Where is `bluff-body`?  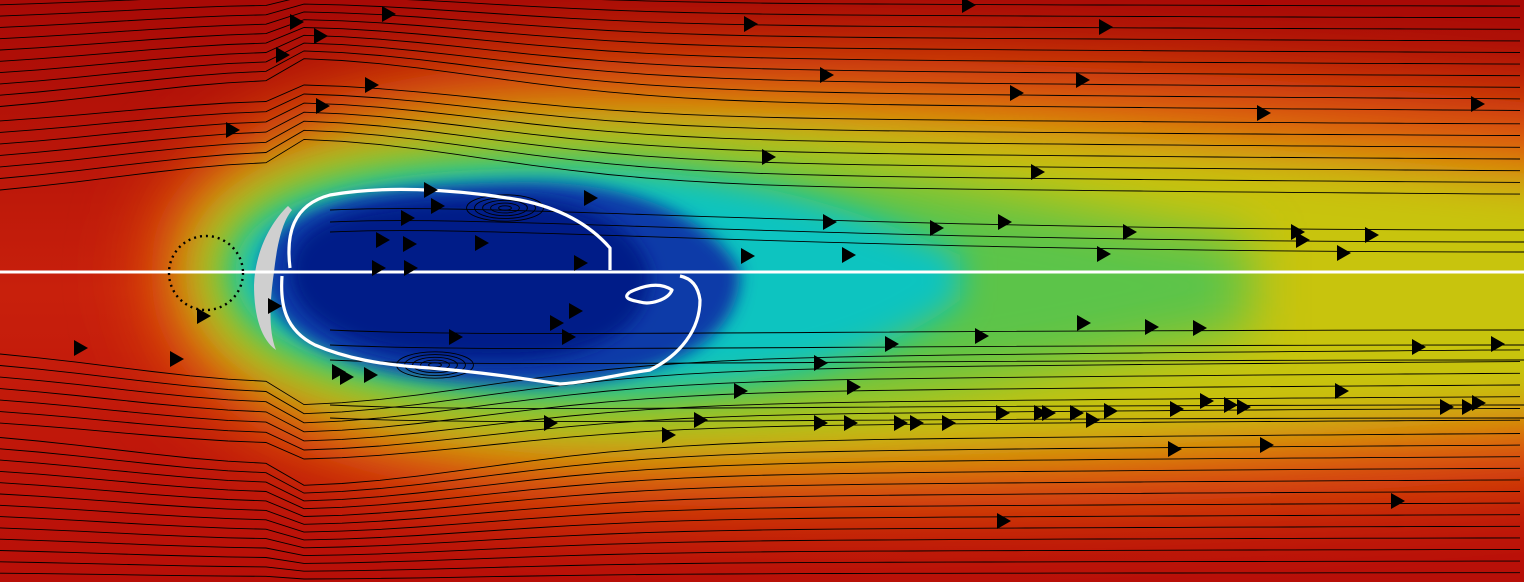 bluff-body is located at coordinates (273, 278).